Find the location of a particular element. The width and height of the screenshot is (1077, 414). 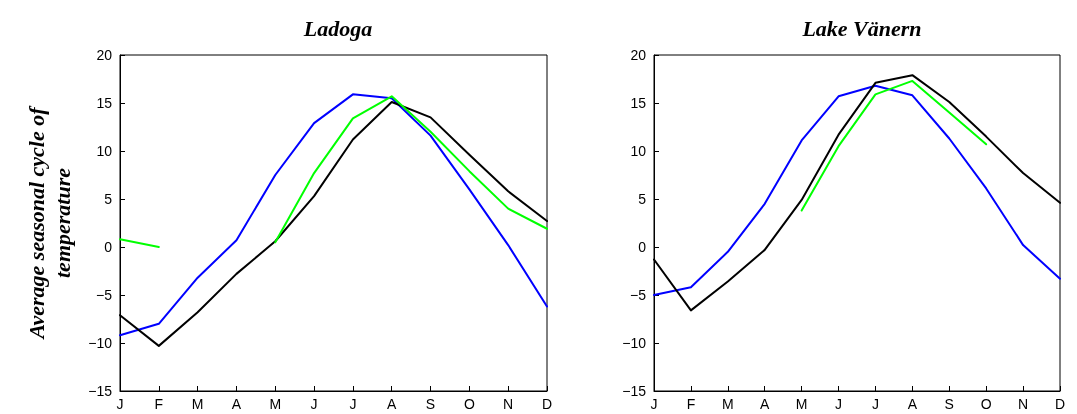

chart-title: Ladoga is located at coordinates (337, 28).